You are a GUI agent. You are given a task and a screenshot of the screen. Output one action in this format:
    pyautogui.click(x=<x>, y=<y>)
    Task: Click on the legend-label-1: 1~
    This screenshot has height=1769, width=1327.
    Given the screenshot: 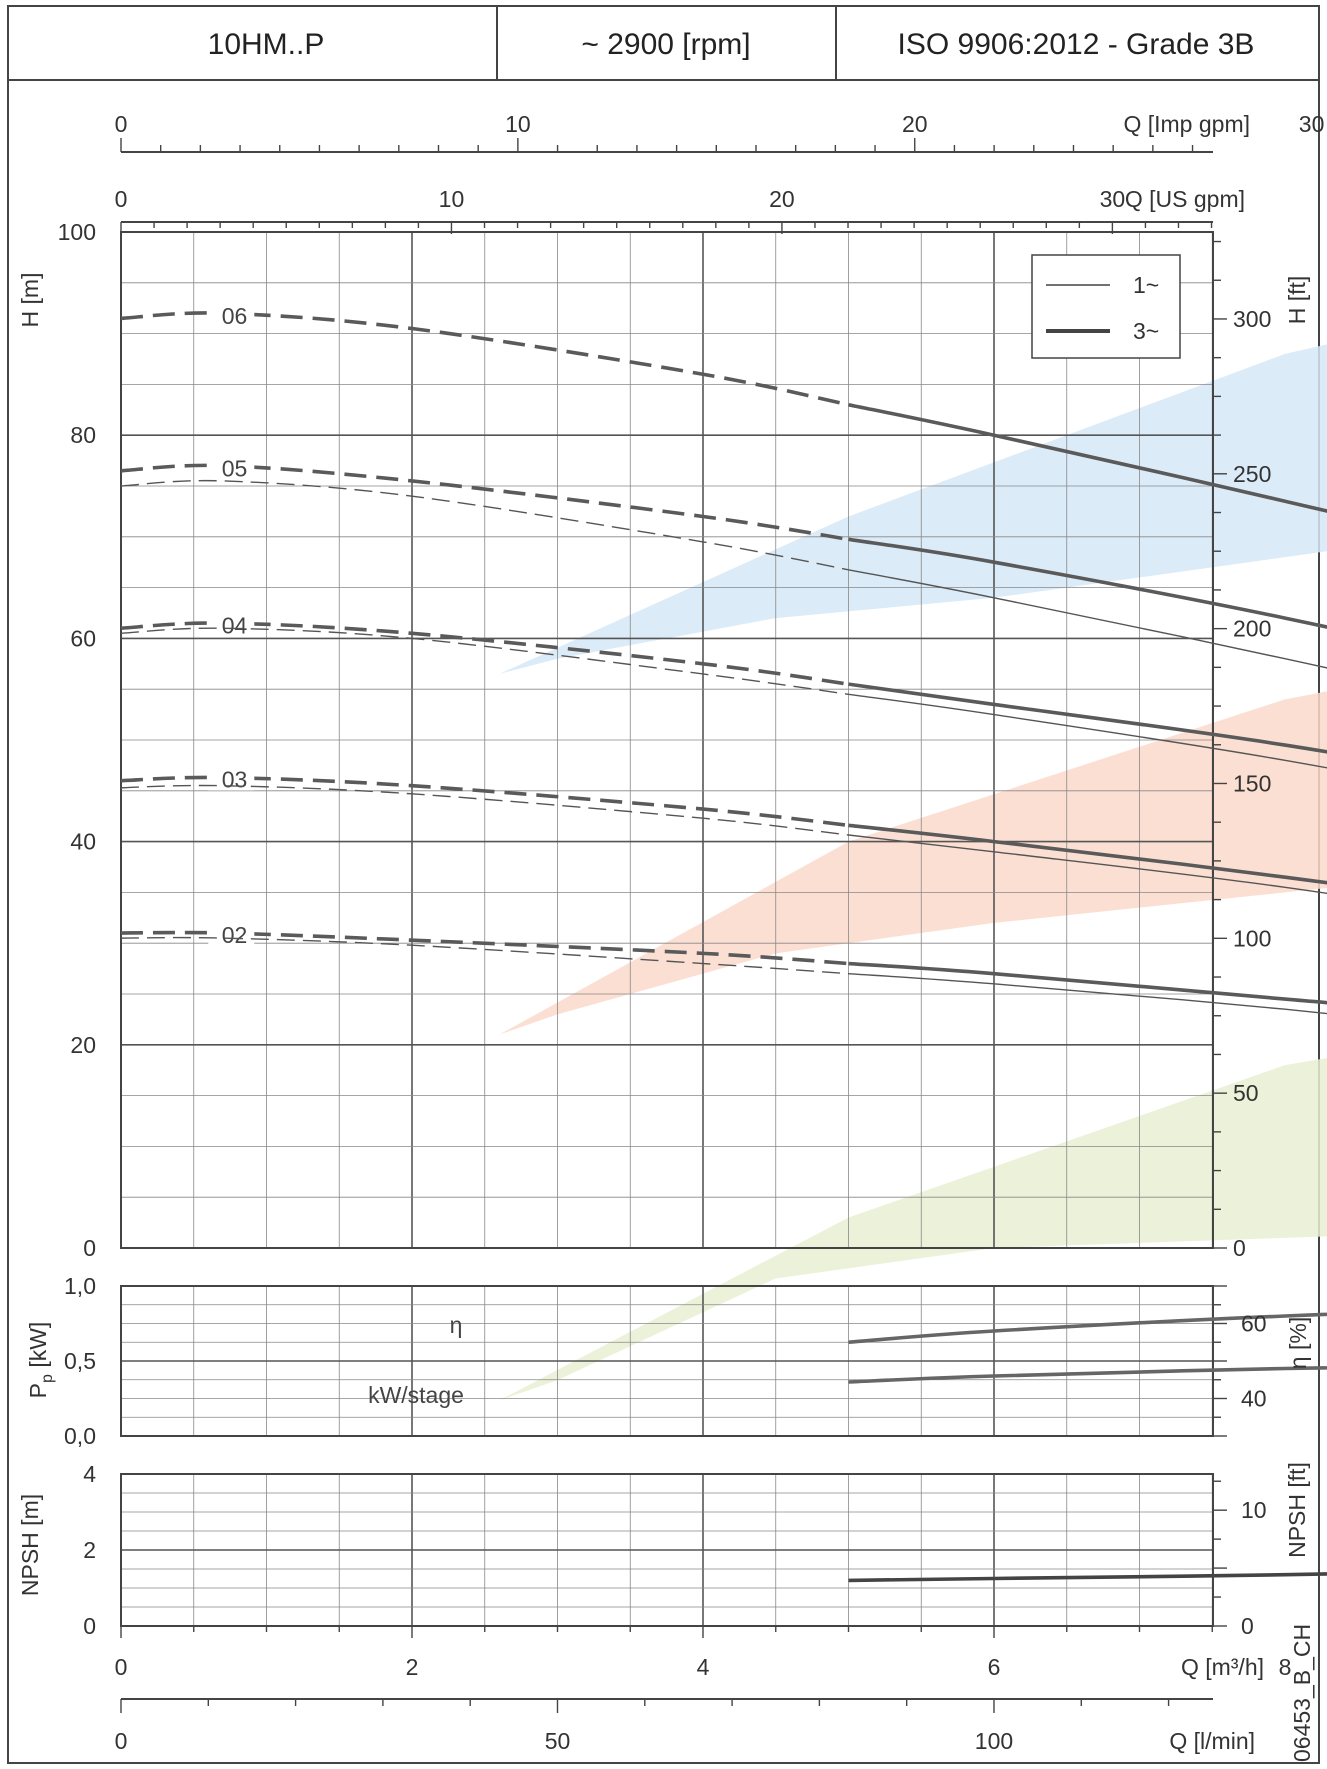 What is the action you would take?
    pyautogui.click(x=1146, y=285)
    